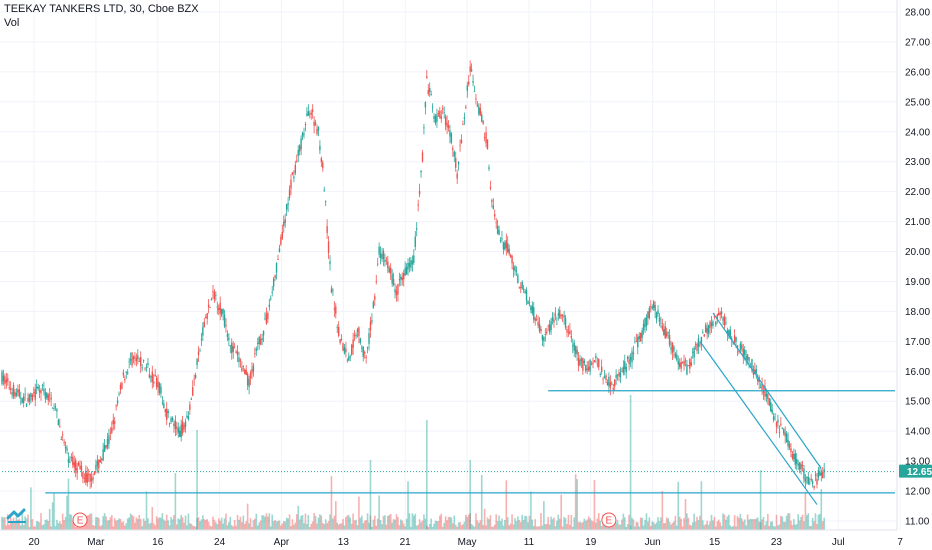  I want to click on trendline-channel-upper, so click(767, 390).